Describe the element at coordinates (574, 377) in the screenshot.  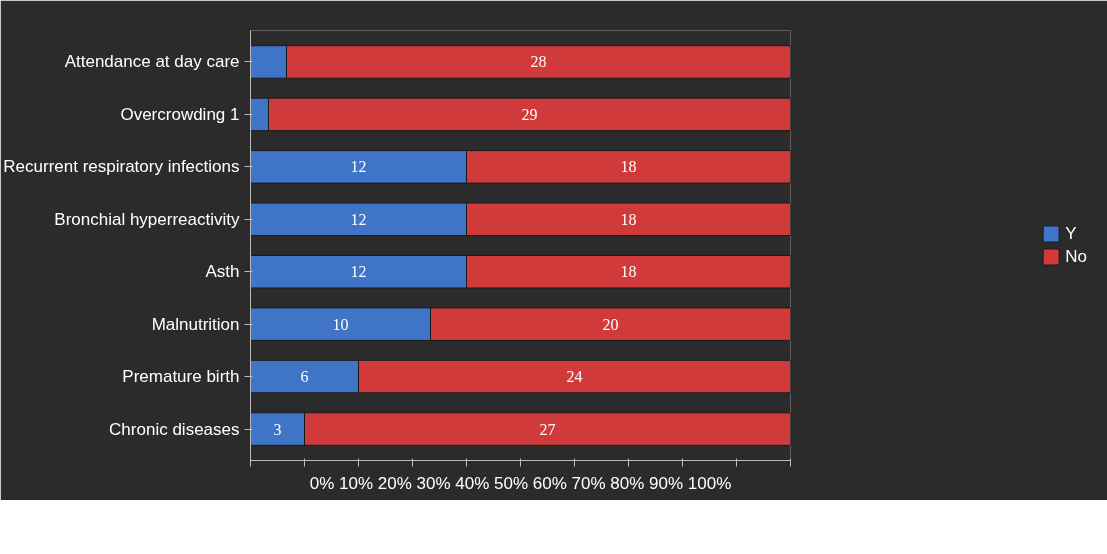
I see `data-label: 24` at that location.